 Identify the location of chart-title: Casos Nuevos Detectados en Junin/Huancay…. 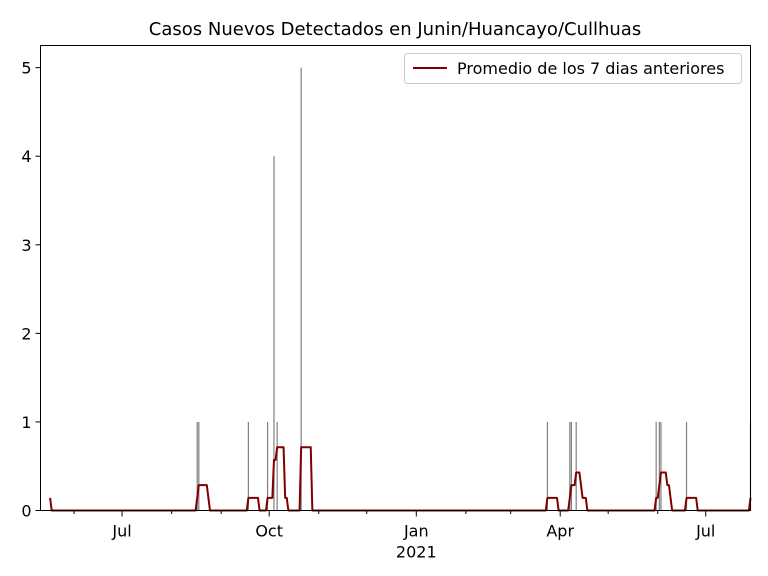
(395, 29).